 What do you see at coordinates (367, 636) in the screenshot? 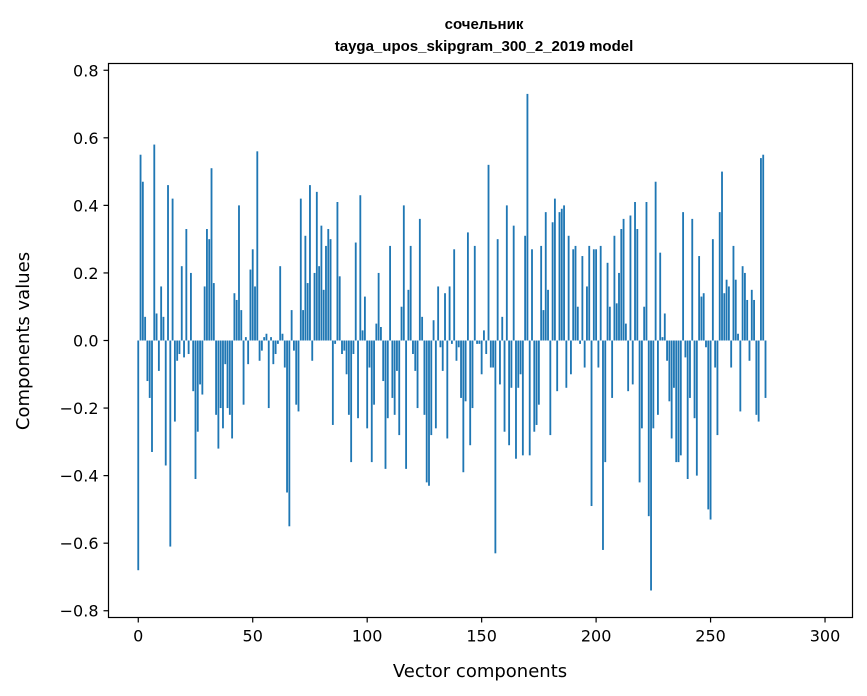
I see `x-tick-label: 100` at bounding box center [367, 636].